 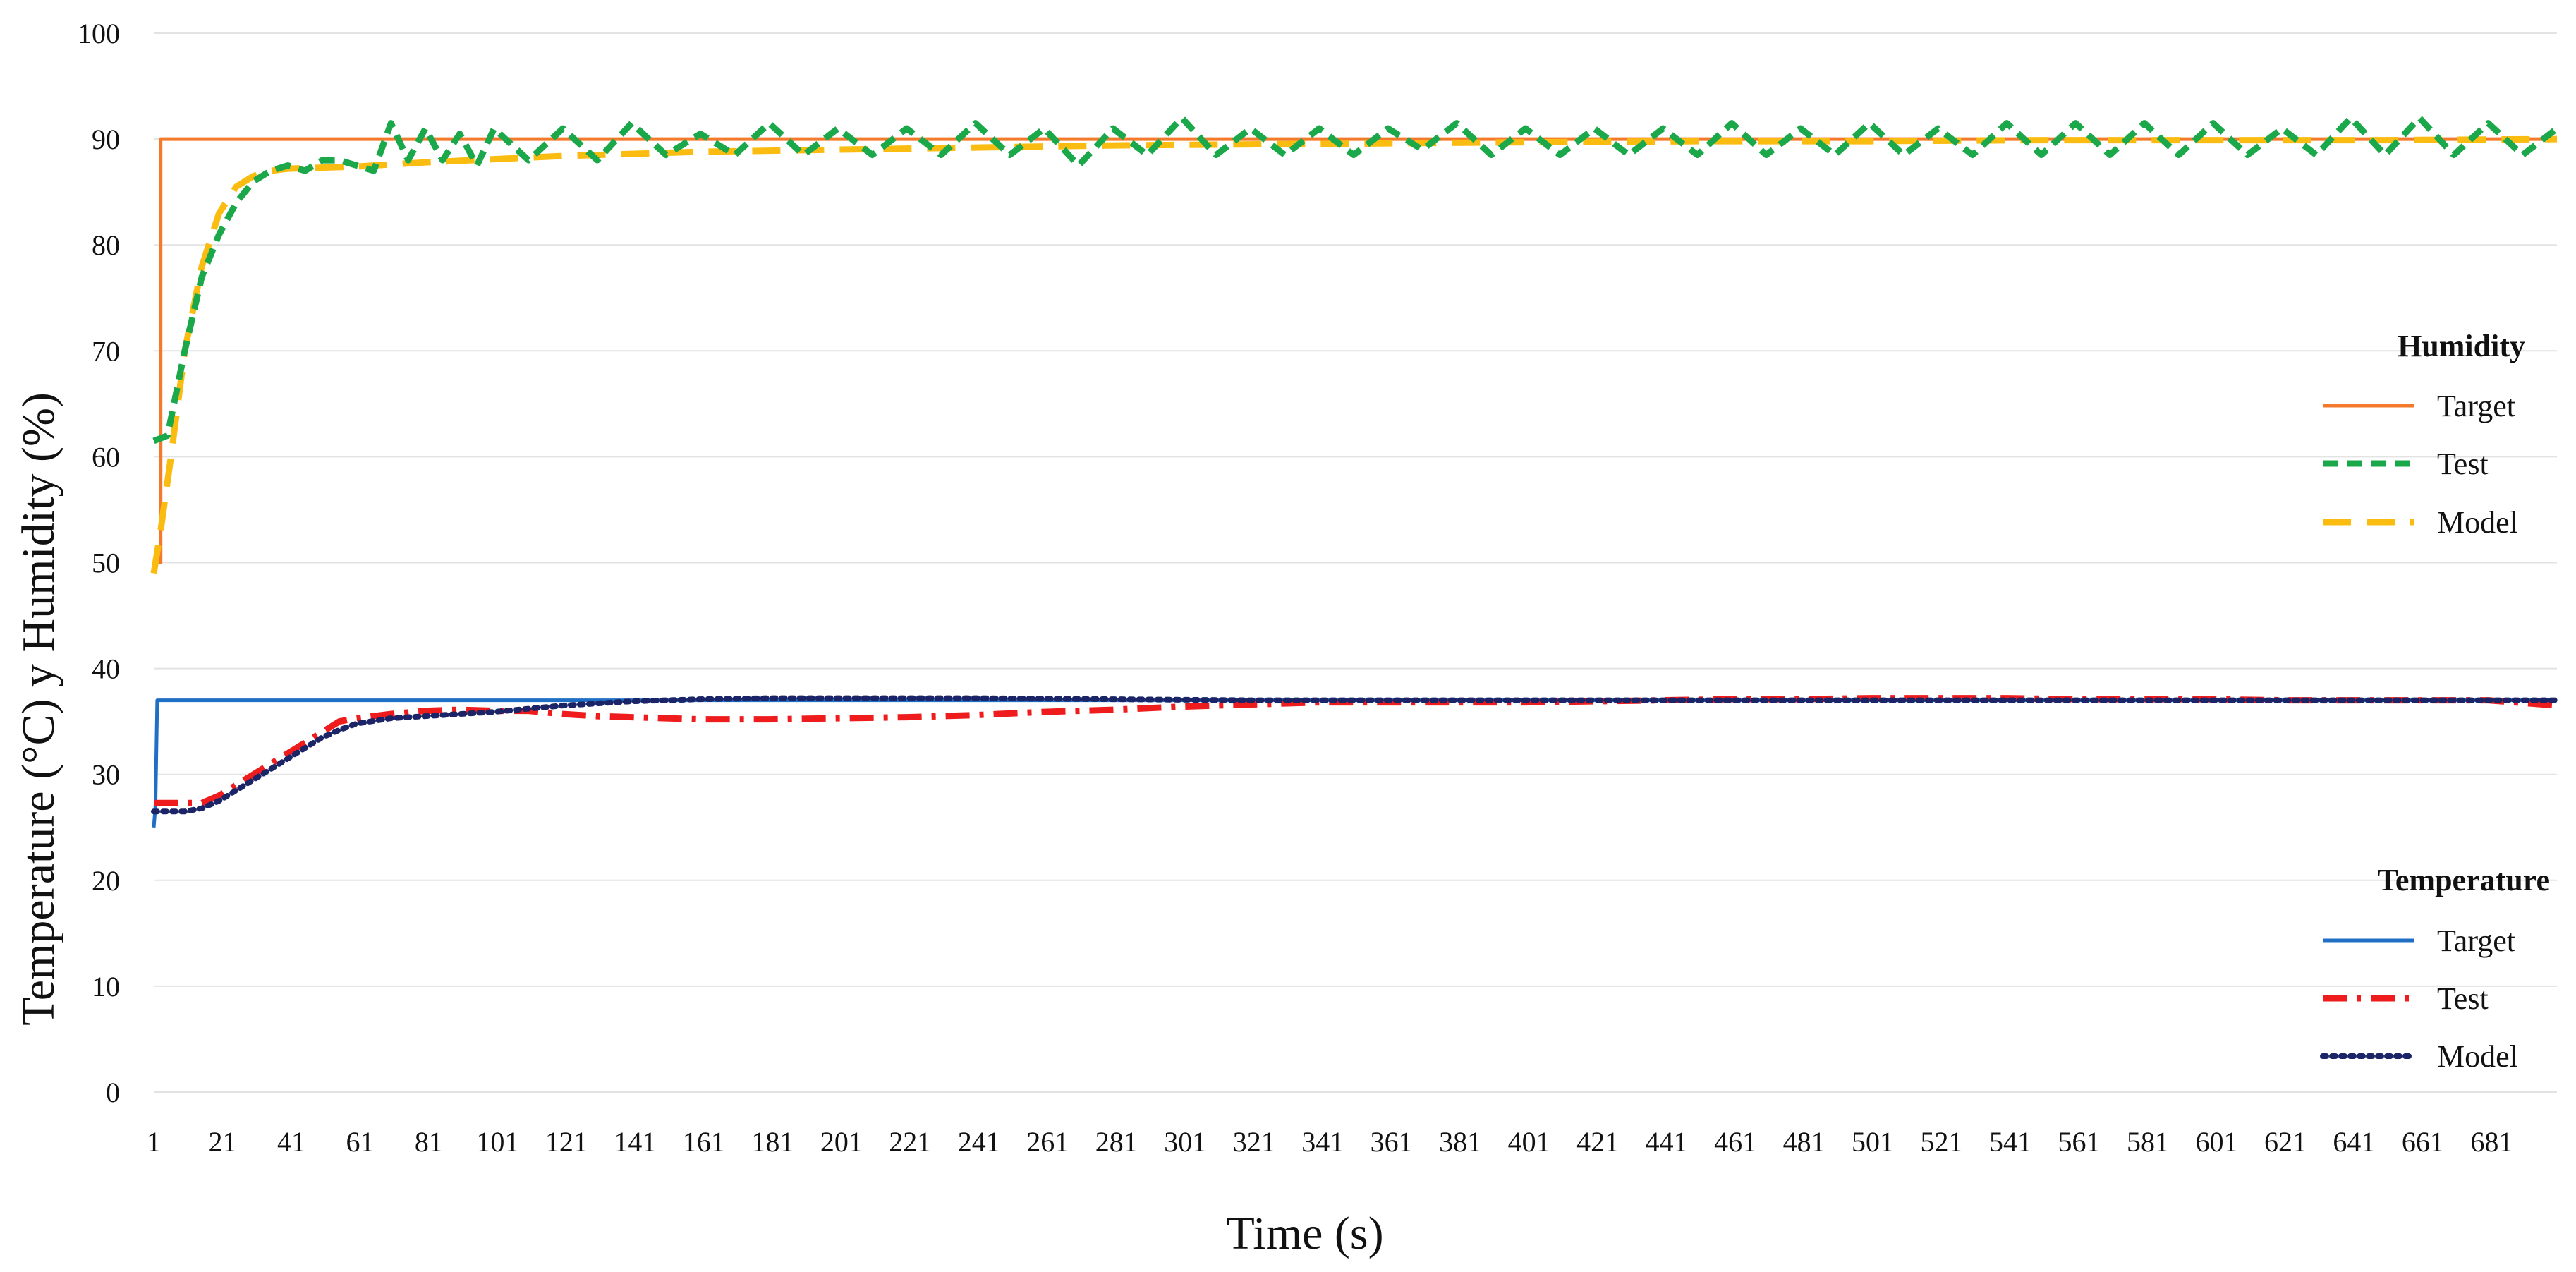 I want to click on y-tick-labels: 0 10 20 30 40 50 60 70 80 90 100, so click(x=99, y=563).